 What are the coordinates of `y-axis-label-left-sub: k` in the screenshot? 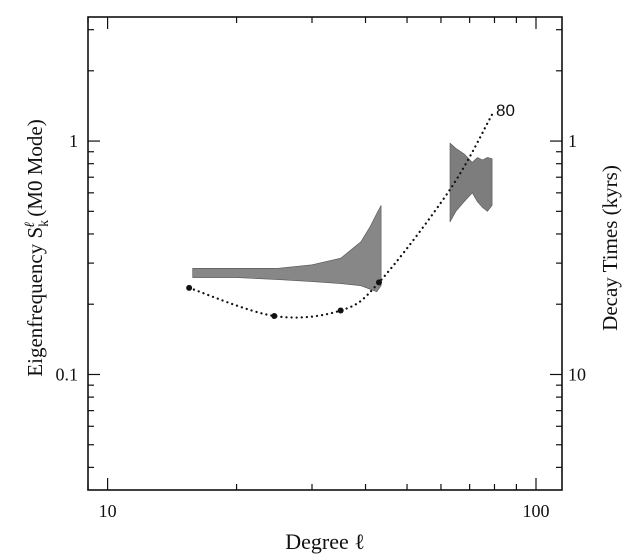 It's located at (44, 223).